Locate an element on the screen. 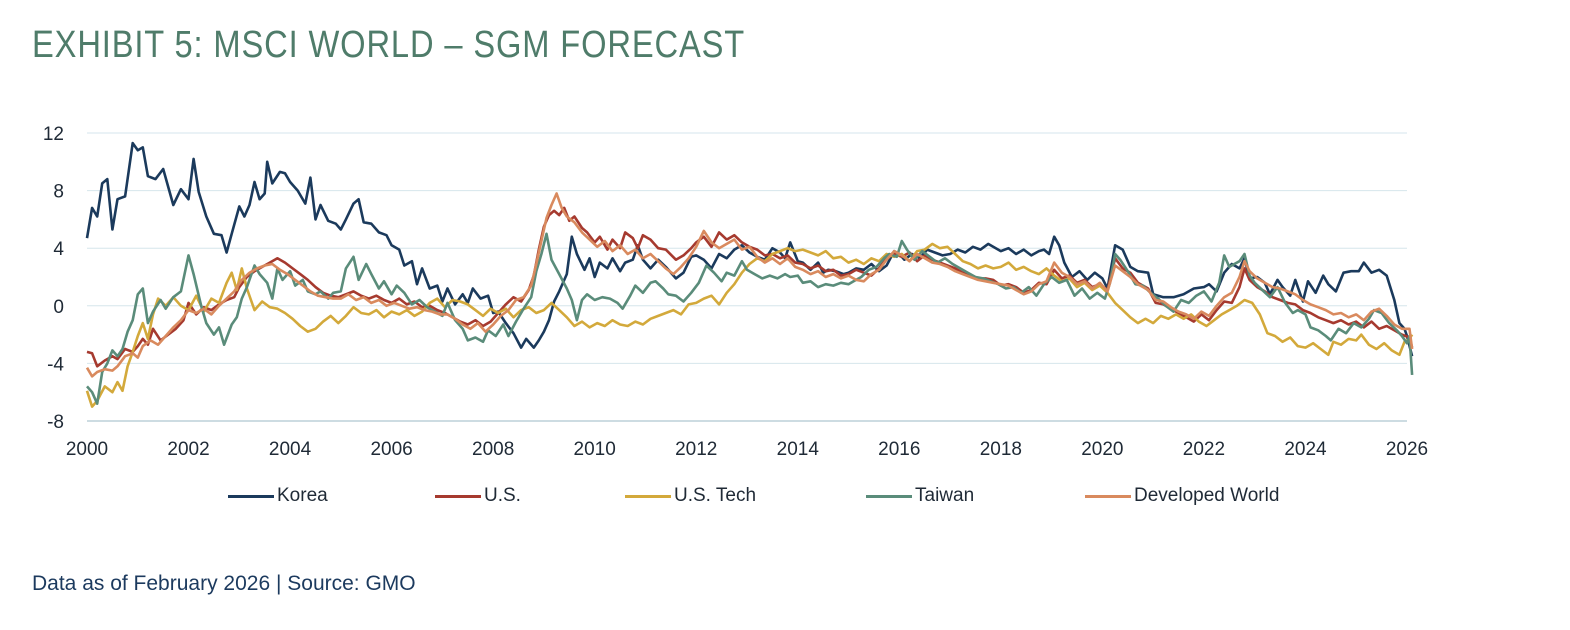  x-tick-label: 2010 is located at coordinates (595, 449).